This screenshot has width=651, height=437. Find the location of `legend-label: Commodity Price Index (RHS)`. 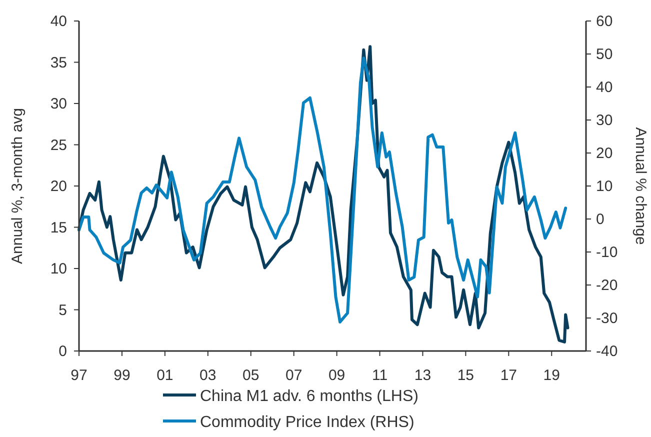

legend-label: Commodity Price Index (RHS) is located at coordinates (307, 422).